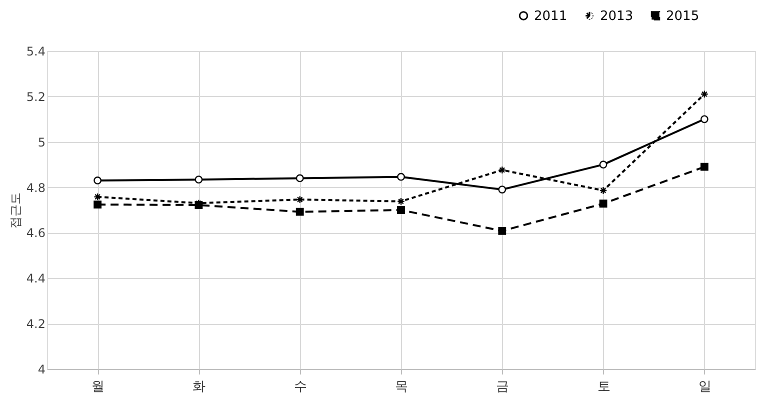 Image resolution: width=765 pixels, height=401 pixels. Describe the element at coordinates (705, 387) in the screenshot. I see `x-tick-label: 일` at that location.